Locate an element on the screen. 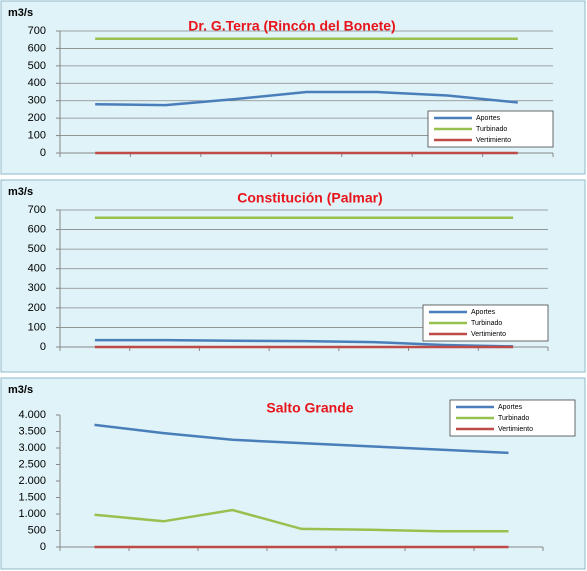  y-tick-label: 2.500 is located at coordinates (32, 464).